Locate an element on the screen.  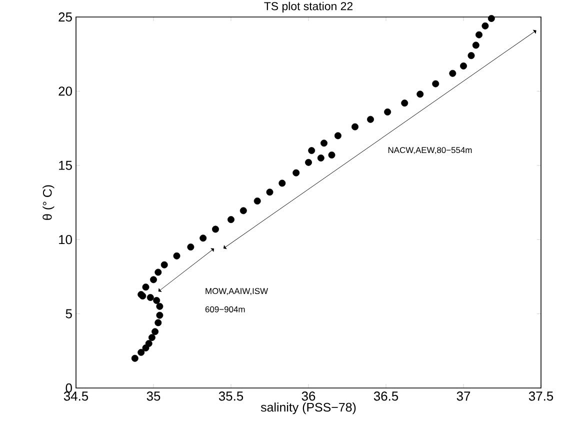
x-tick-label: 36 is located at coordinates (309, 396).